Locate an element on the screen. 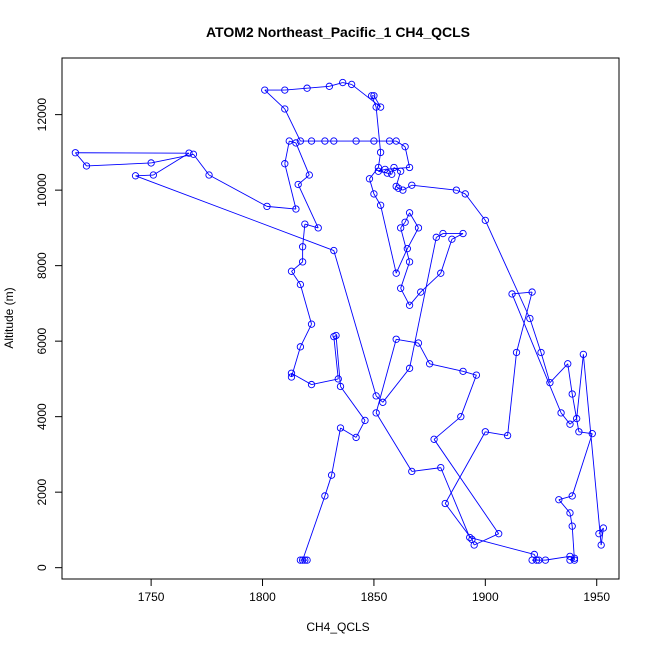 This screenshot has width=650, height=650. x-axis: 1750 1800 1850 1900 1950 is located at coordinates (374, 591).